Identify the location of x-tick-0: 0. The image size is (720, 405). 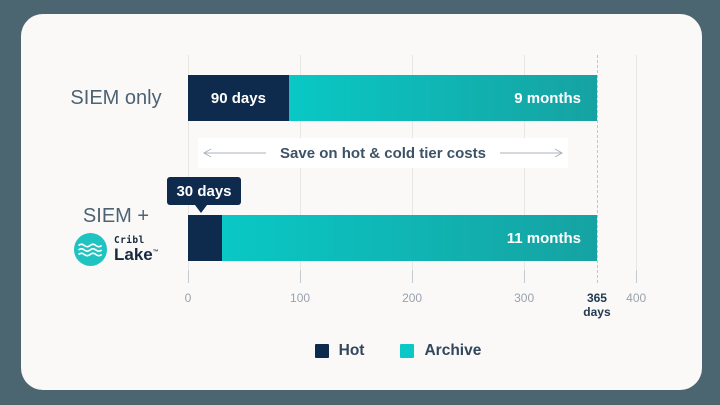
(188, 298).